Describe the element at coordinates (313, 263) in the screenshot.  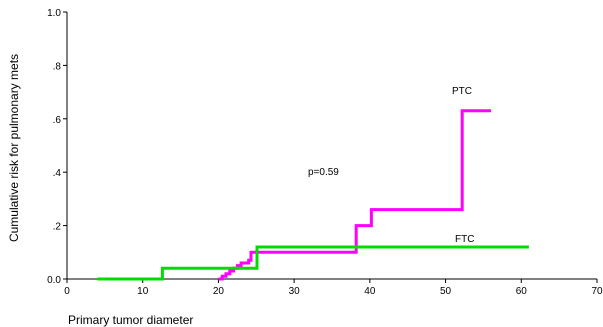
I see `series-line-ftc` at that location.